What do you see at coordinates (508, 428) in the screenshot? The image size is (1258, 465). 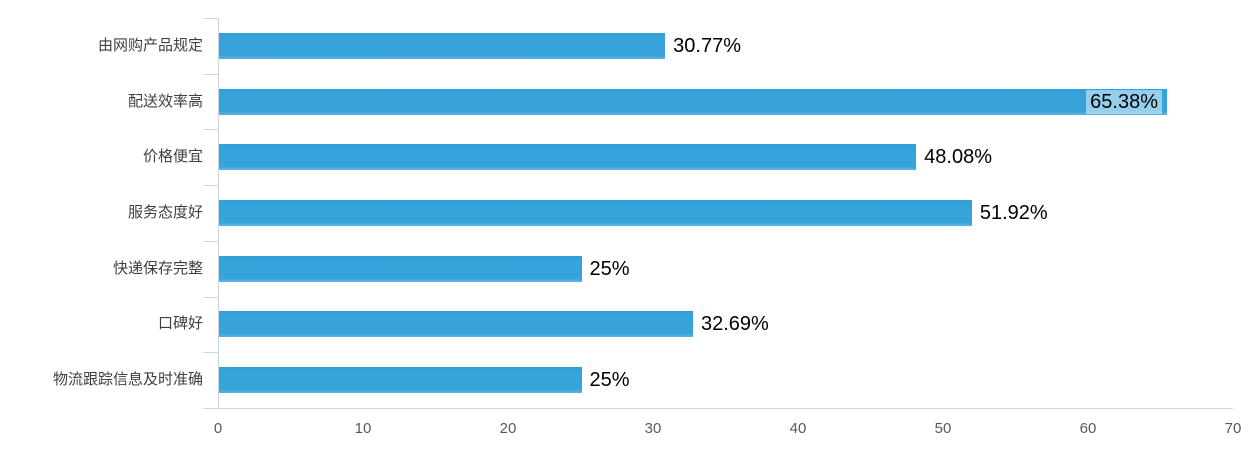 I see `x-axis-tick-label: 20` at bounding box center [508, 428].